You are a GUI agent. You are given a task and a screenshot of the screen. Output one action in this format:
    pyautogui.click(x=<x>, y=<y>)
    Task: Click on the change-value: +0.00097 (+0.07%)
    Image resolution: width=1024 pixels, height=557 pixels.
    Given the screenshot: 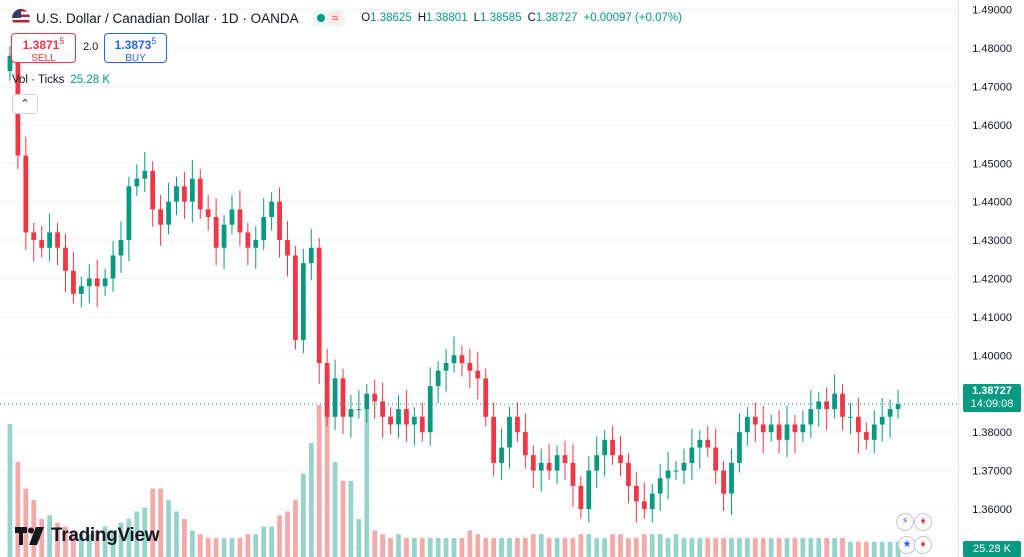 What is the action you would take?
    pyautogui.click(x=632, y=18)
    